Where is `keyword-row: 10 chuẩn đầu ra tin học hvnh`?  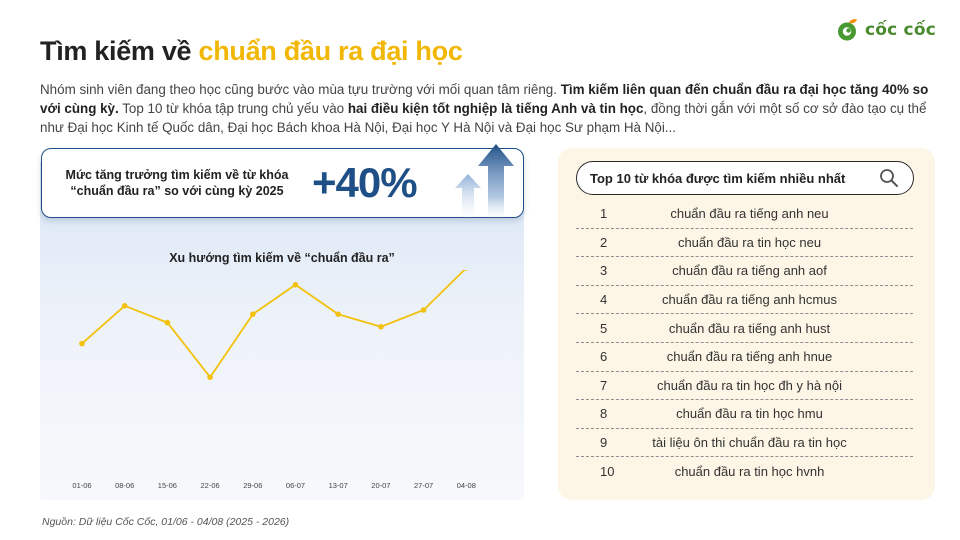
keyword-row: 10 chuẩn đầu ra tin học hvnh is located at coordinates (744, 471).